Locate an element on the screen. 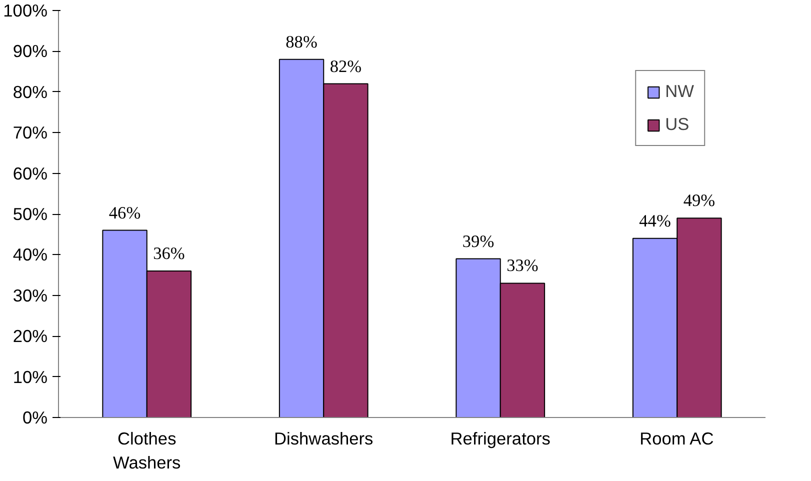  x-tick-label: Clothes Washers is located at coordinates (147, 450).